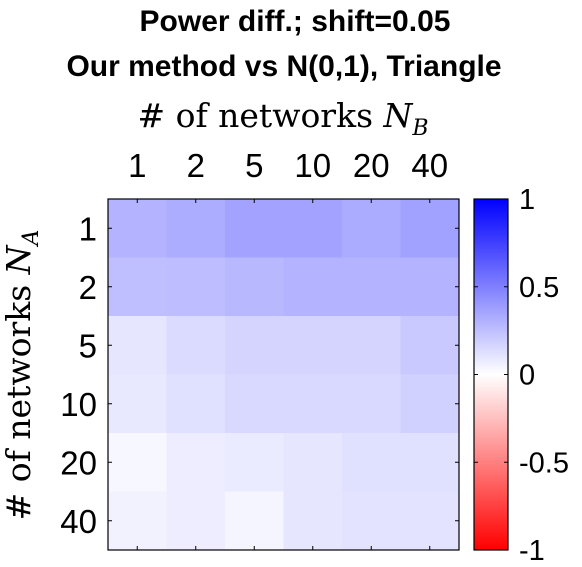 This screenshot has height=567, width=582. I want to click on x-tick-label: 2, so click(196, 165).